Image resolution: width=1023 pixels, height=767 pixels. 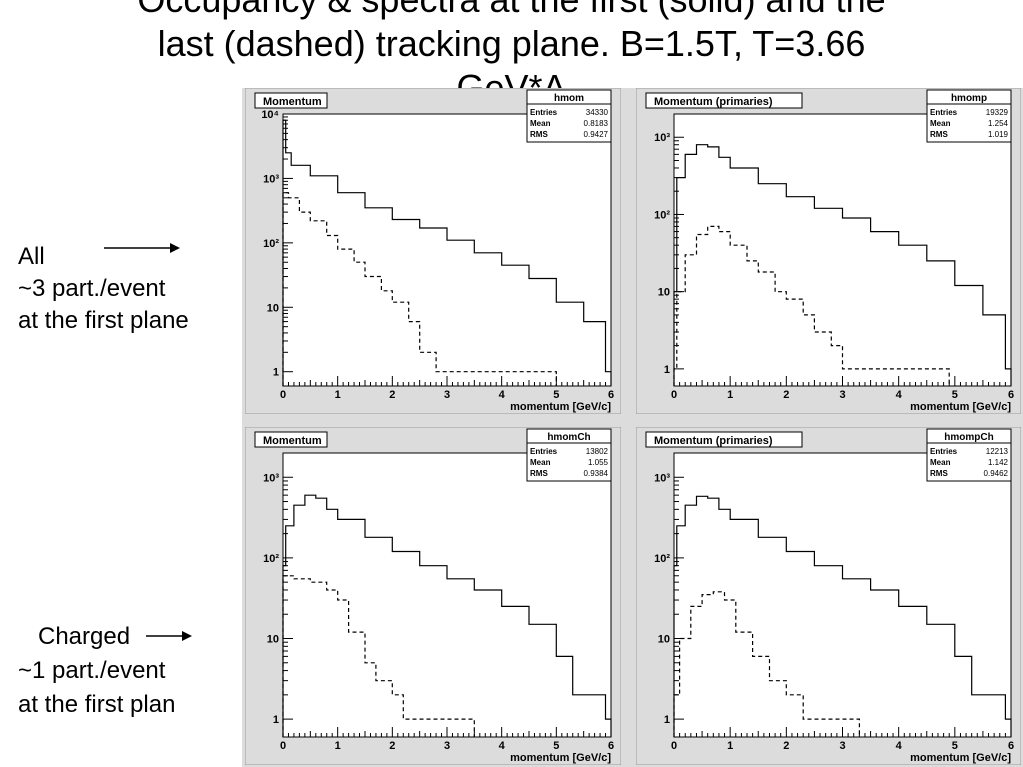 I want to click on label-all-plane: at the first plane, so click(x=103, y=320).